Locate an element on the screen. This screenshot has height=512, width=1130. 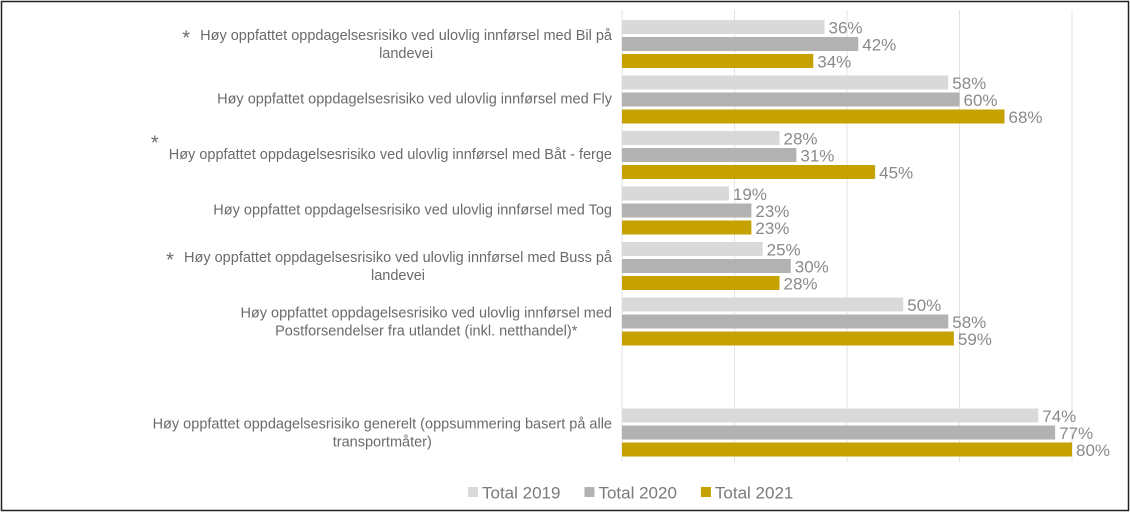
value-label: 45% is located at coordinates (896, 172).